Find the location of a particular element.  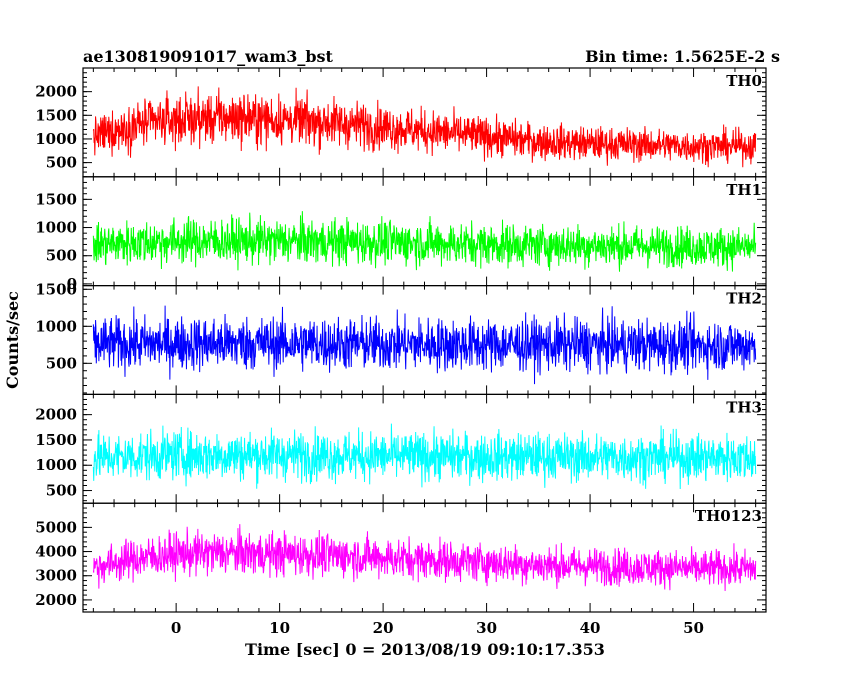

panel-label-th3: TH3 is located at coordinates (744, 407).